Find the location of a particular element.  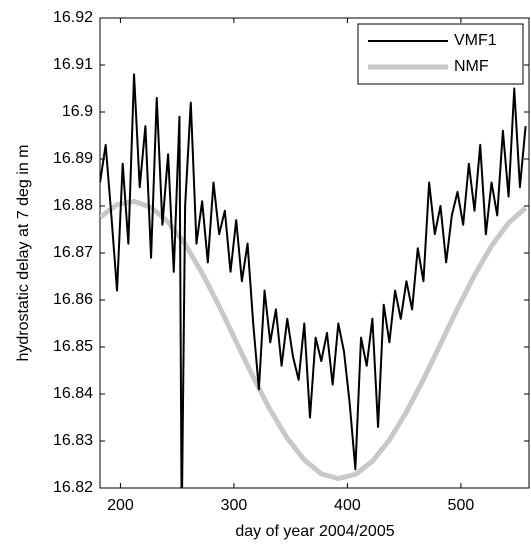

y-tick-label: 16.89 is located at coordinates (73, 158).